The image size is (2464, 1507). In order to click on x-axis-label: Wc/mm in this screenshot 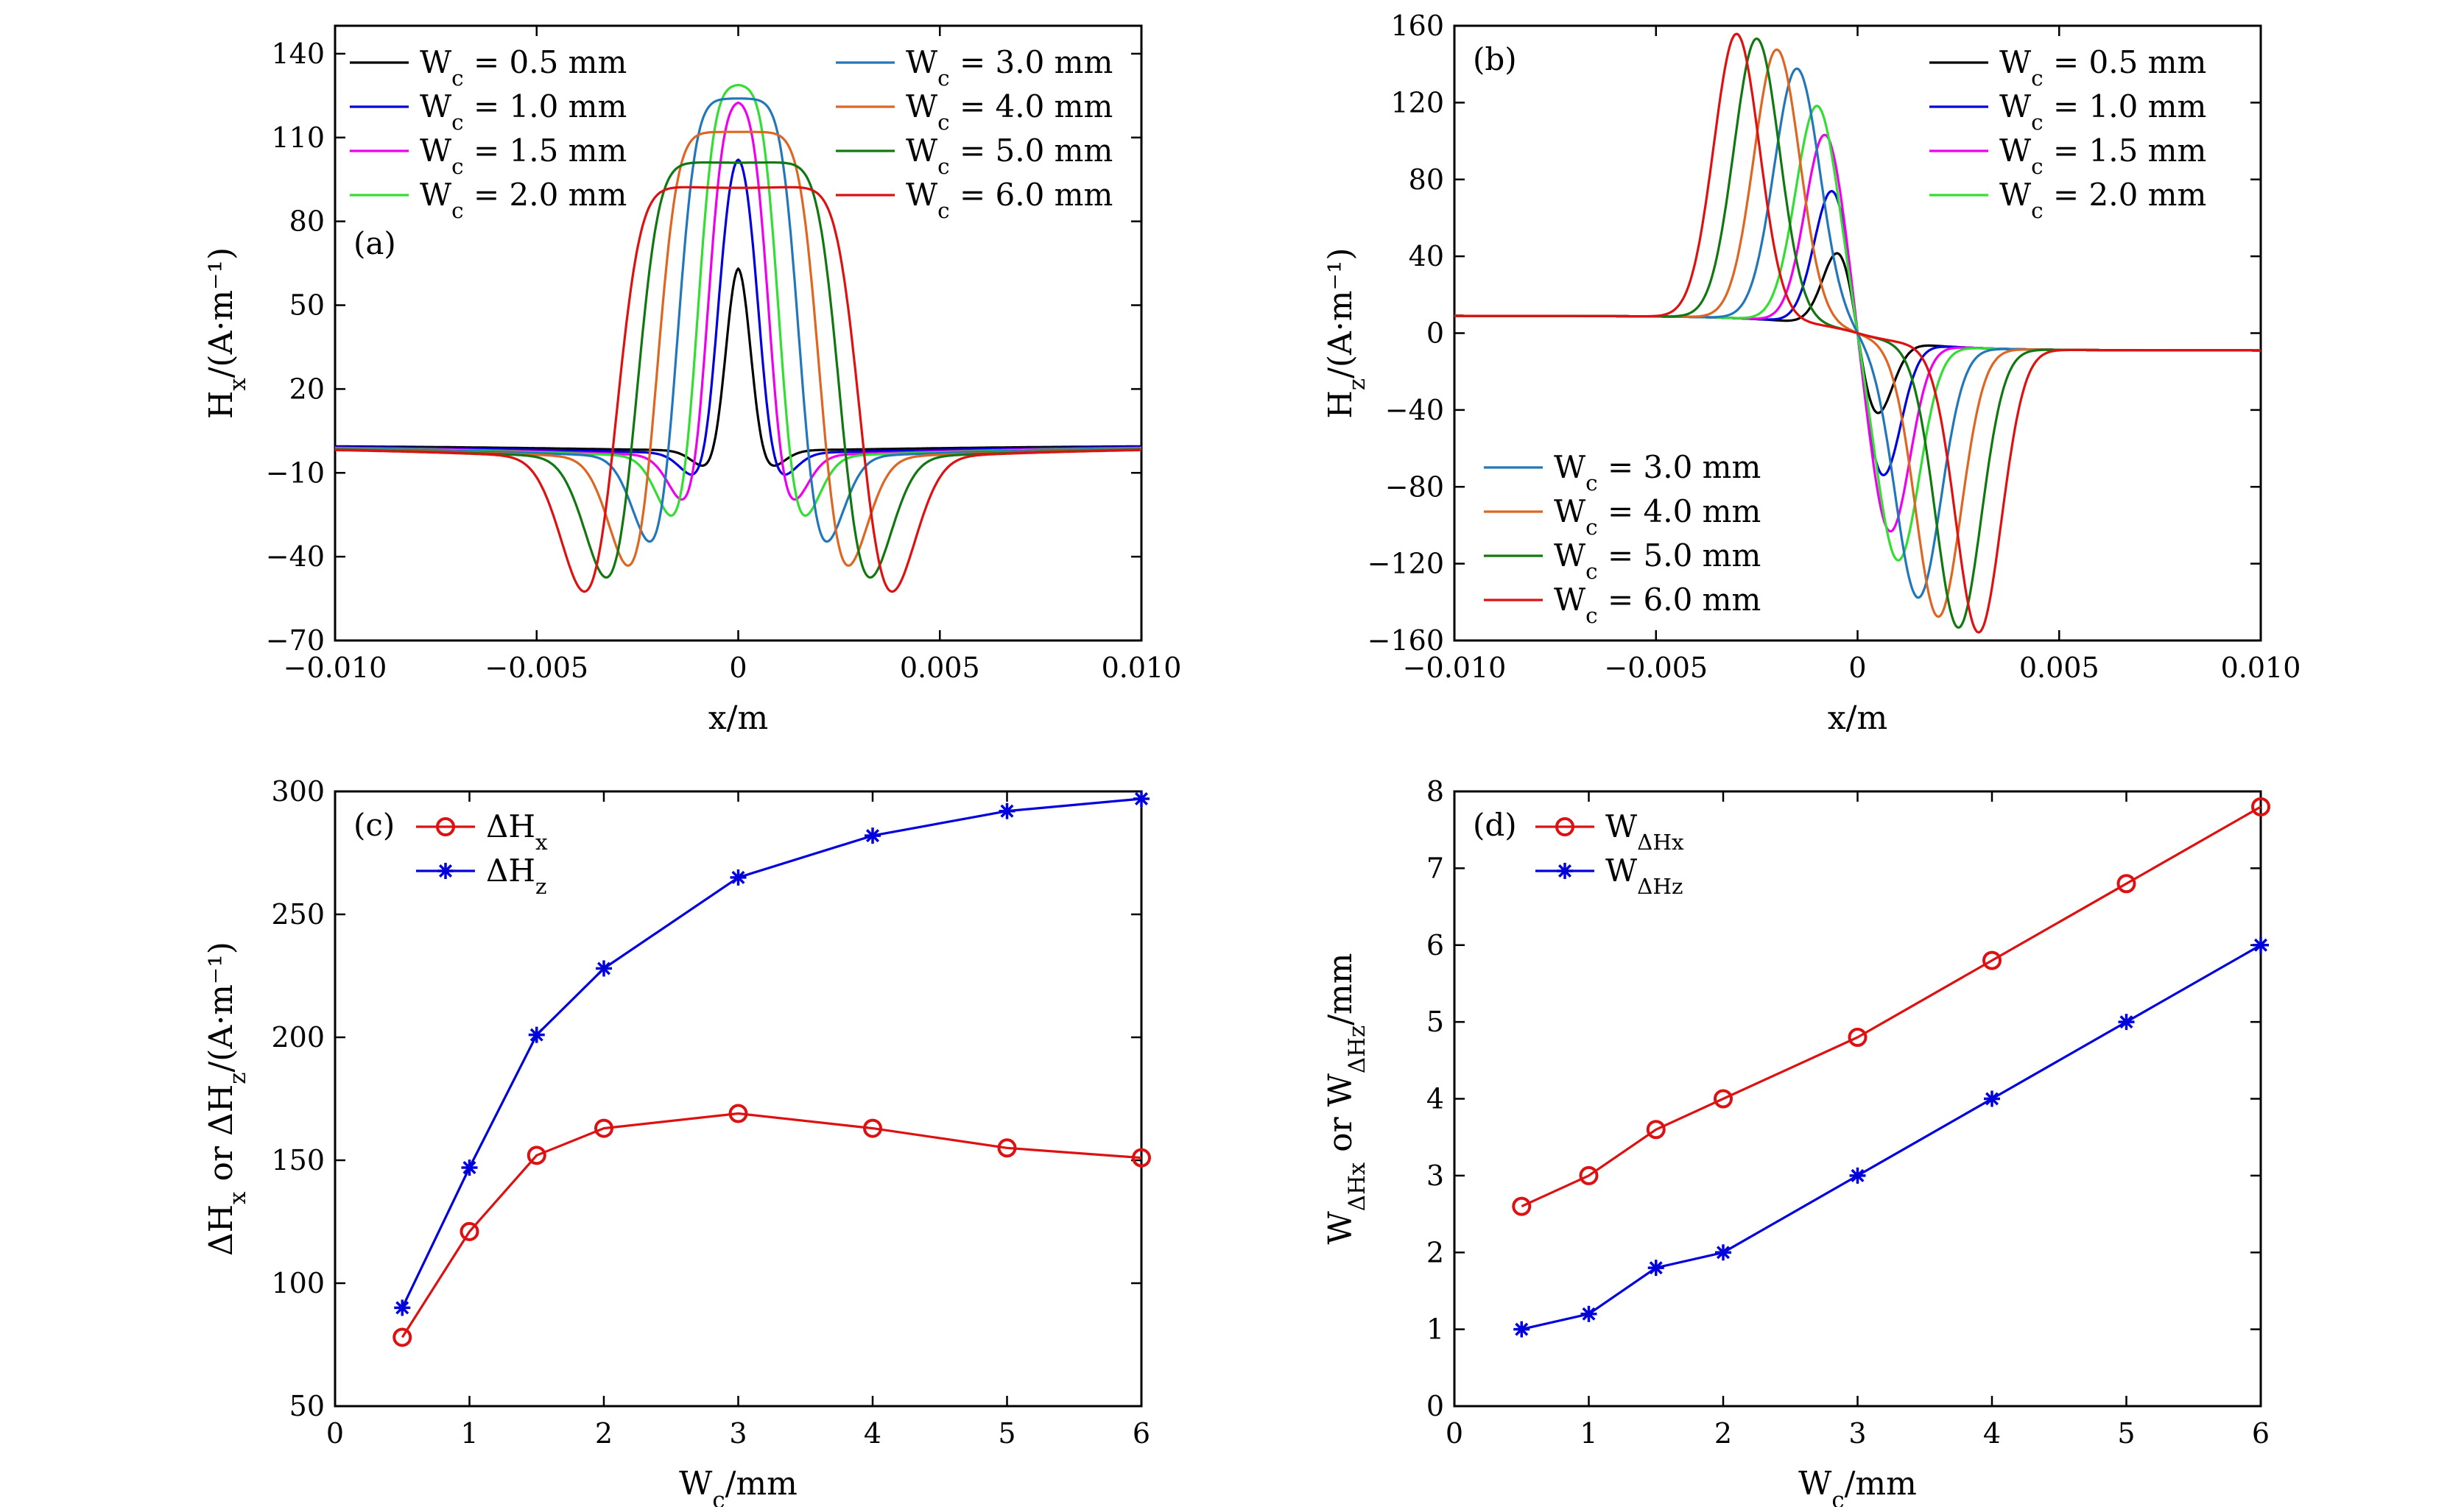, I will do `click(1857, 1486)`.